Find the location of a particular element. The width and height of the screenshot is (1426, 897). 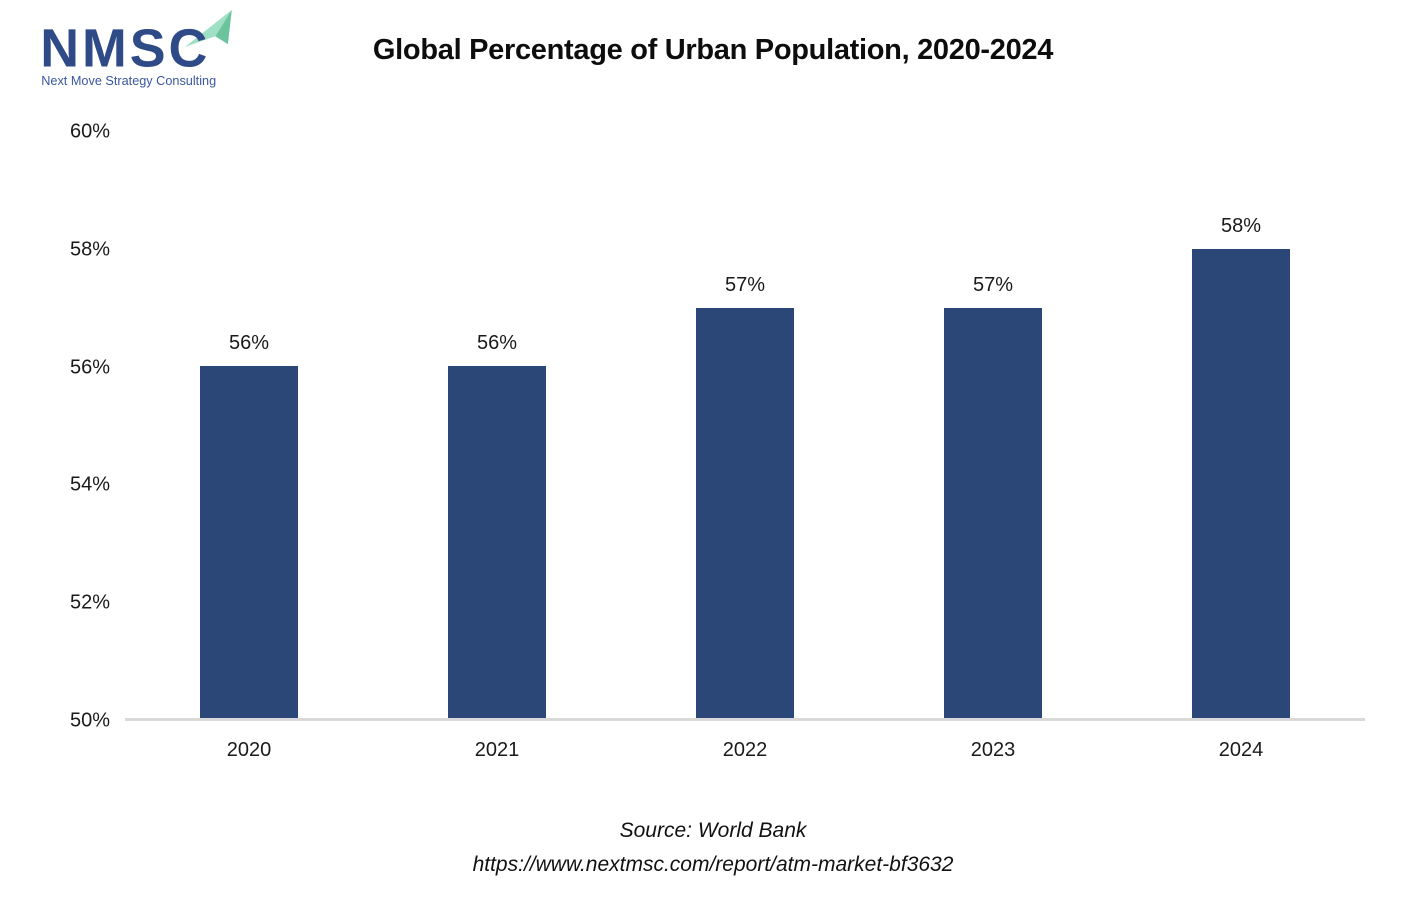

bar-value-label: 58% is located at coordinates (1241, 226).